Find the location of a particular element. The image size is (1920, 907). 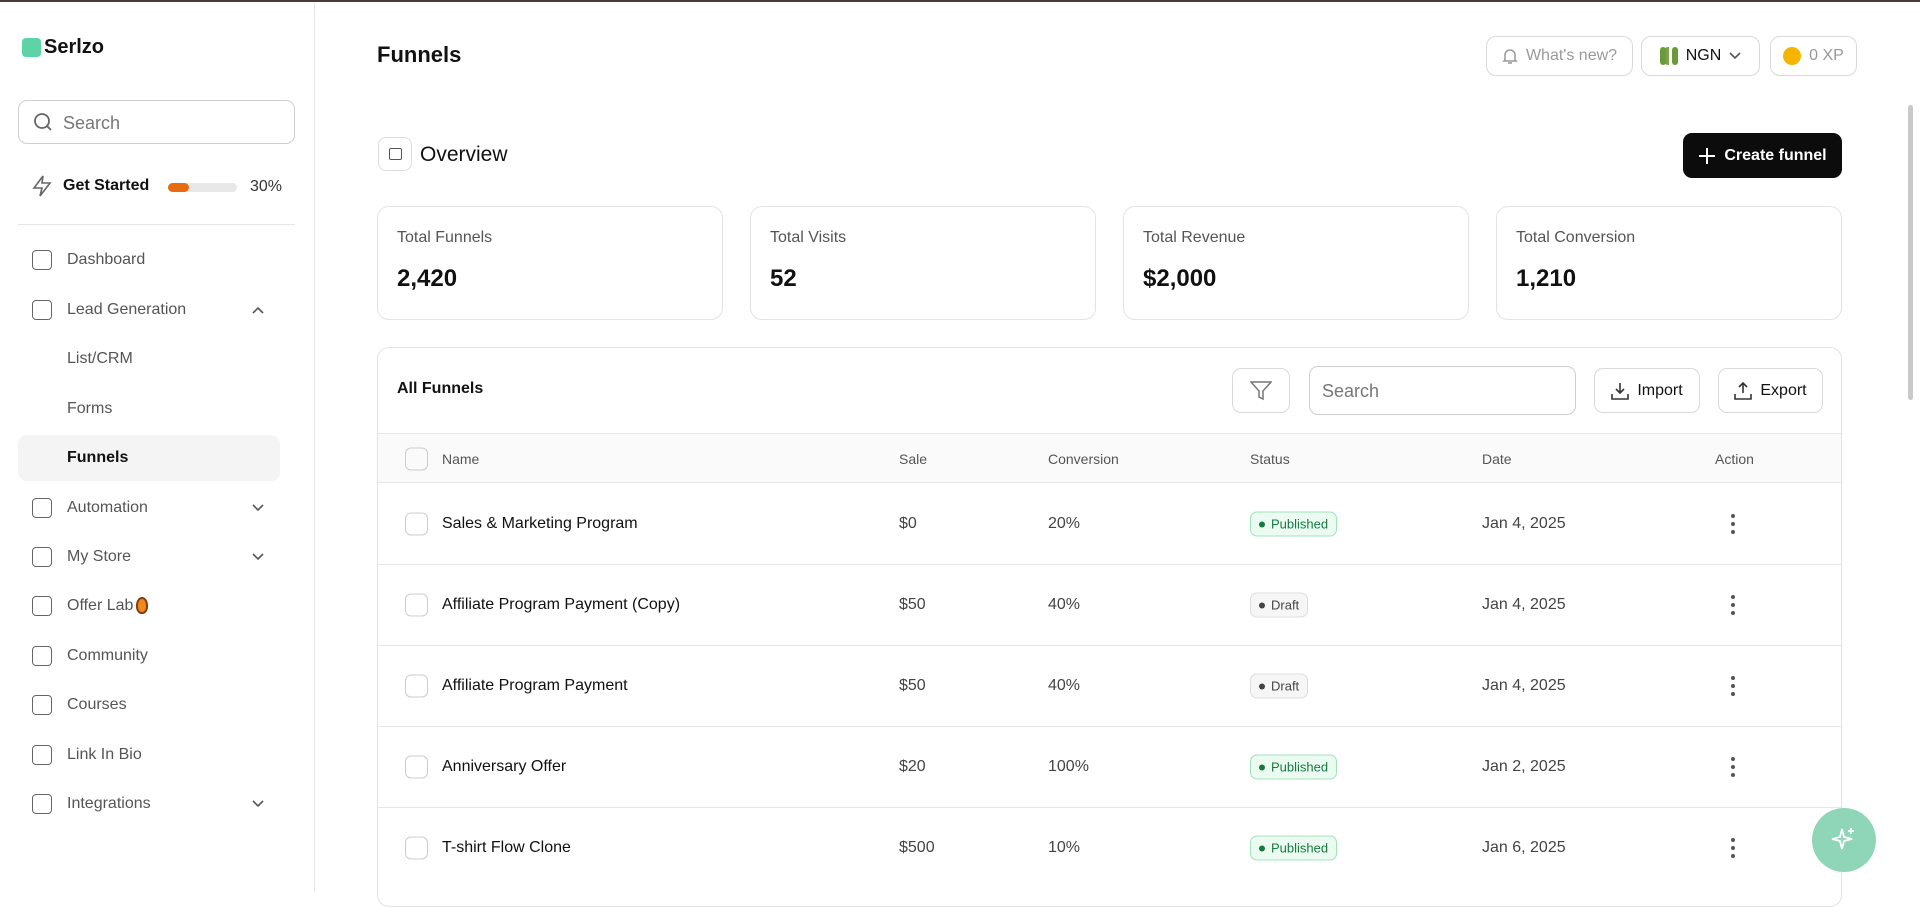

import-button: Import is located at coordinates (1647, 390).